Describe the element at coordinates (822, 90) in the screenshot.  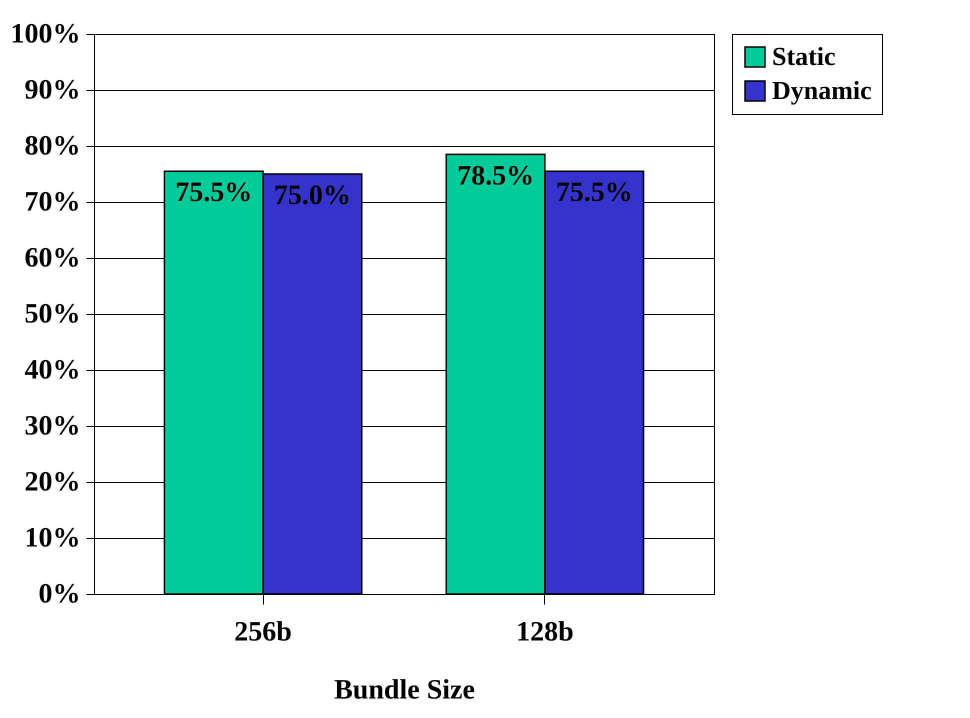
I see `legend-label: Dynamic` at that location.